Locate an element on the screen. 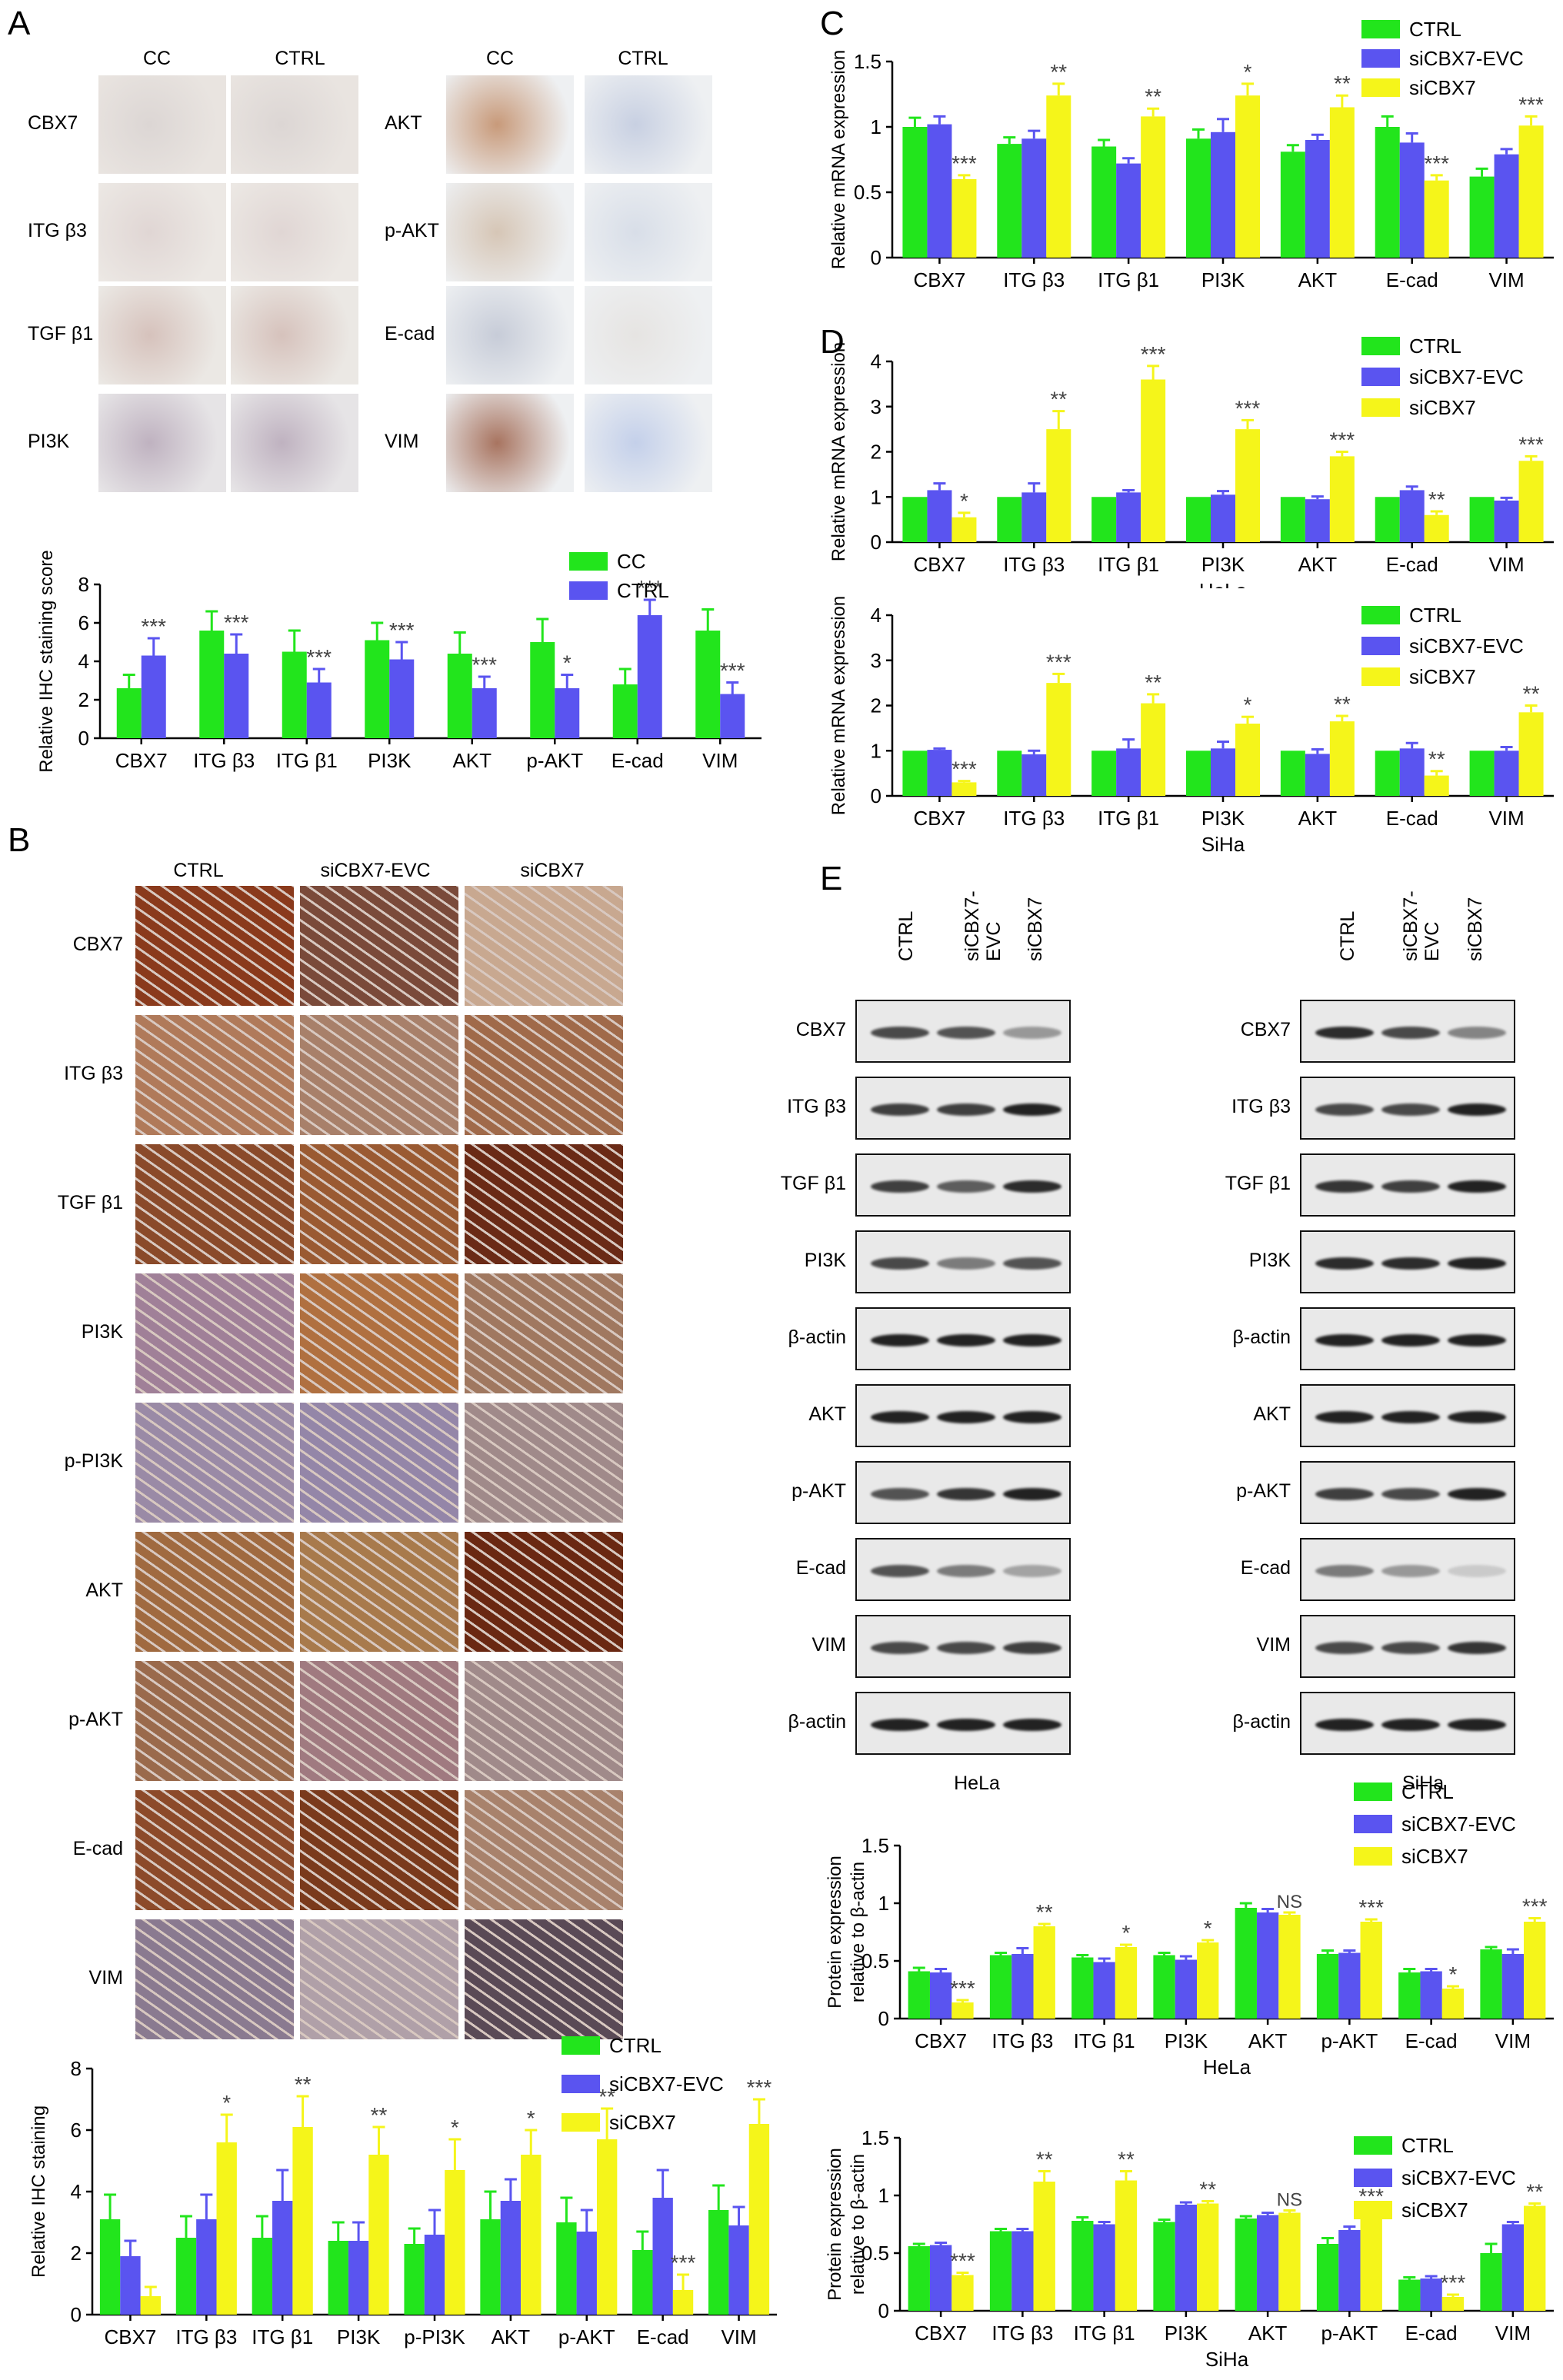 The image size is (1563, 2380). legend-label: CTRL is located at coordinates (1435, 615).